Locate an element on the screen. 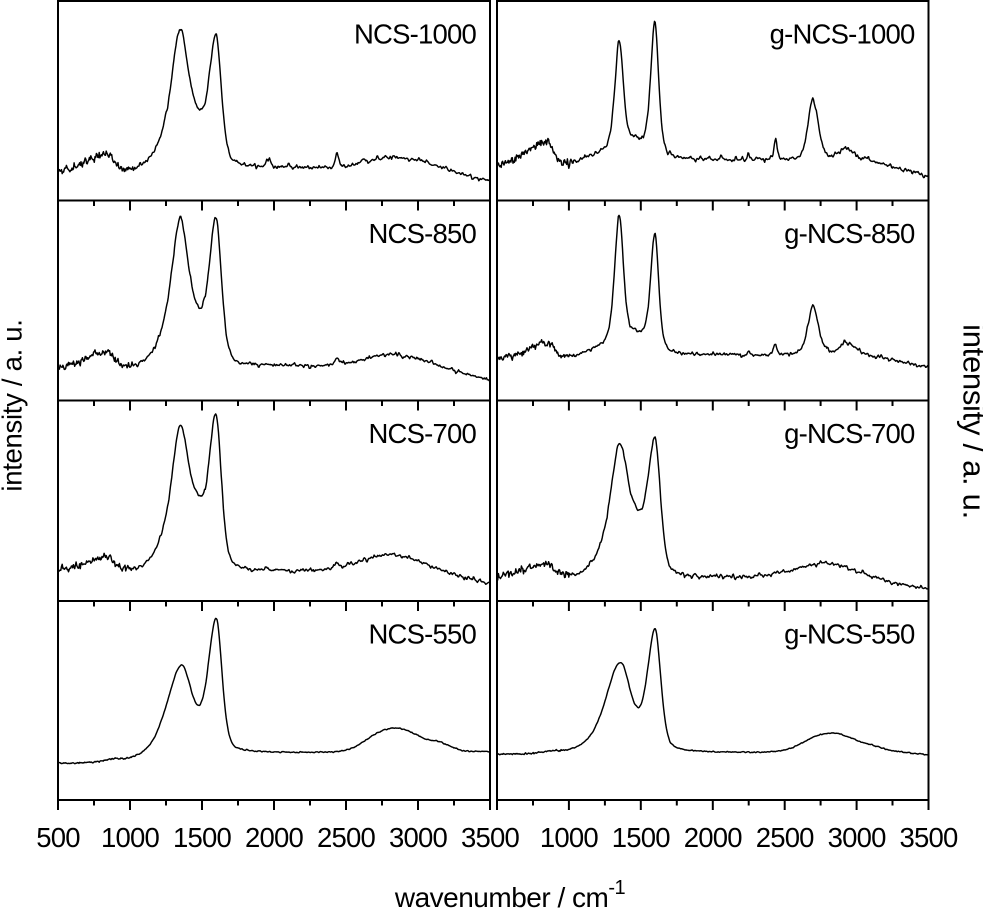 The image size is (983, 913). svg-text: NCS-850 is located at coordinates (422, 233).